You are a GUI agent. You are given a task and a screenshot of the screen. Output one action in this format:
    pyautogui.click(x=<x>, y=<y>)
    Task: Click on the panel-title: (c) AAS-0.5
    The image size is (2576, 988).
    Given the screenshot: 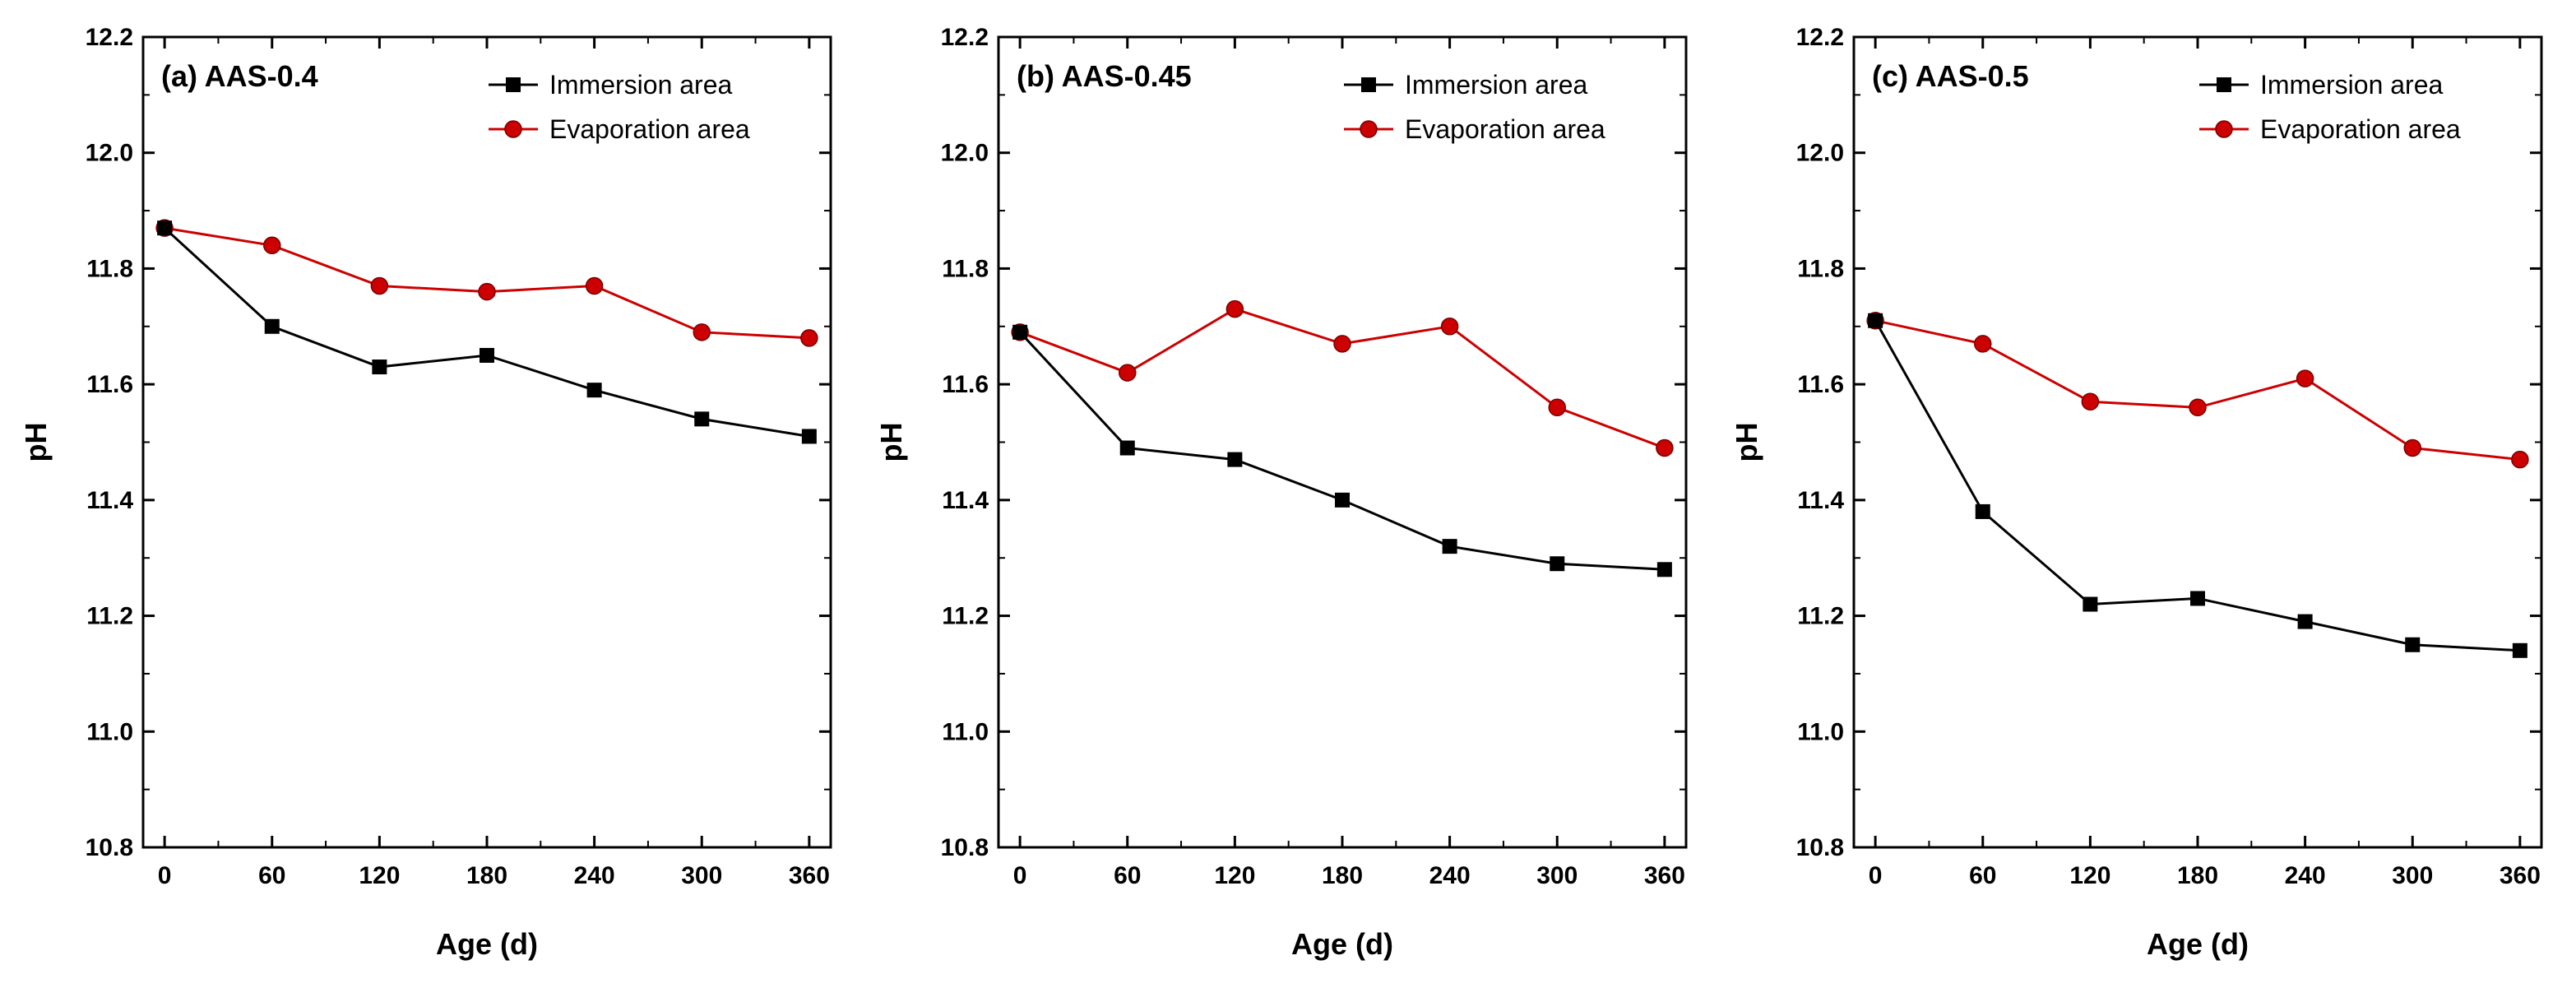 What is the action you would take?
    pyautogui.click(x=1951, y=76)
    